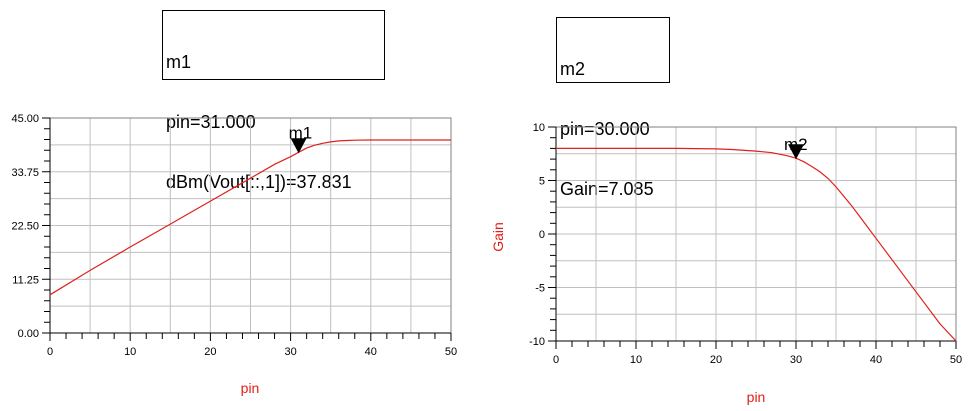 The image size is (978, 411). What do you see at coordinates (542, 235) in the screenshot?
I see `y-tick-label: 0` at bounding box center [542, 235].